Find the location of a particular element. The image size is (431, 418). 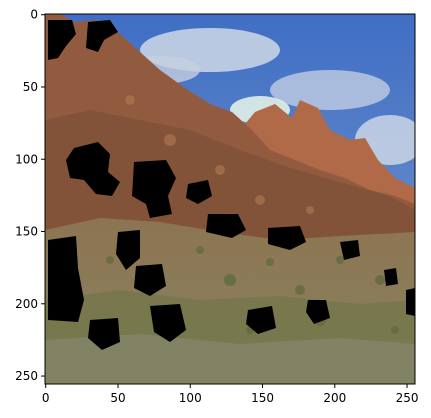

x-tick-label: 0 is located at coordinates (46, 398).